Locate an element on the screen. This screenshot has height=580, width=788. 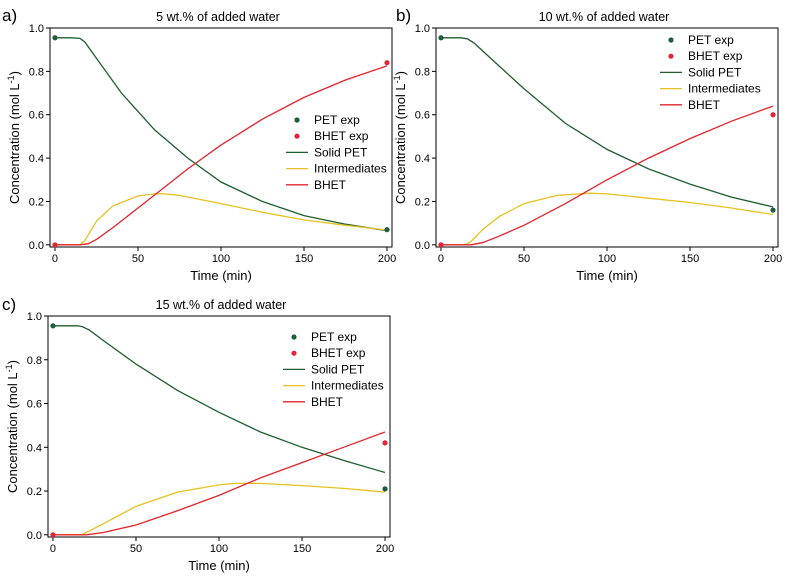
panel-letter: b) is located at coordinates (403, 15).